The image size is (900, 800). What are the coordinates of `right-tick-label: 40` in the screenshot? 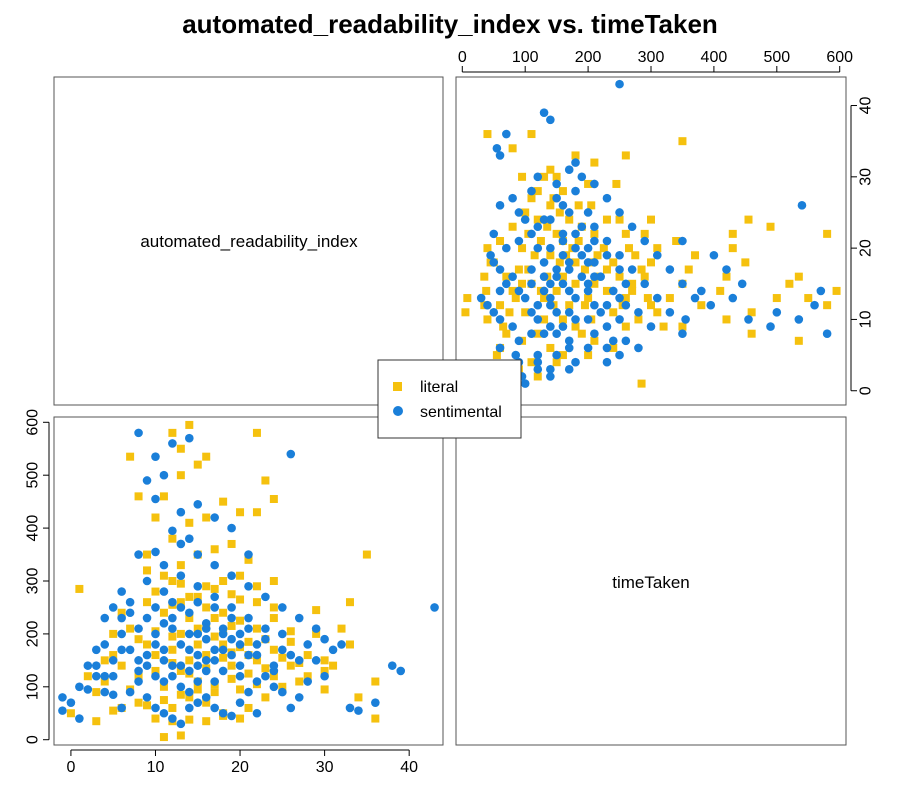 It's located at (866, 106).